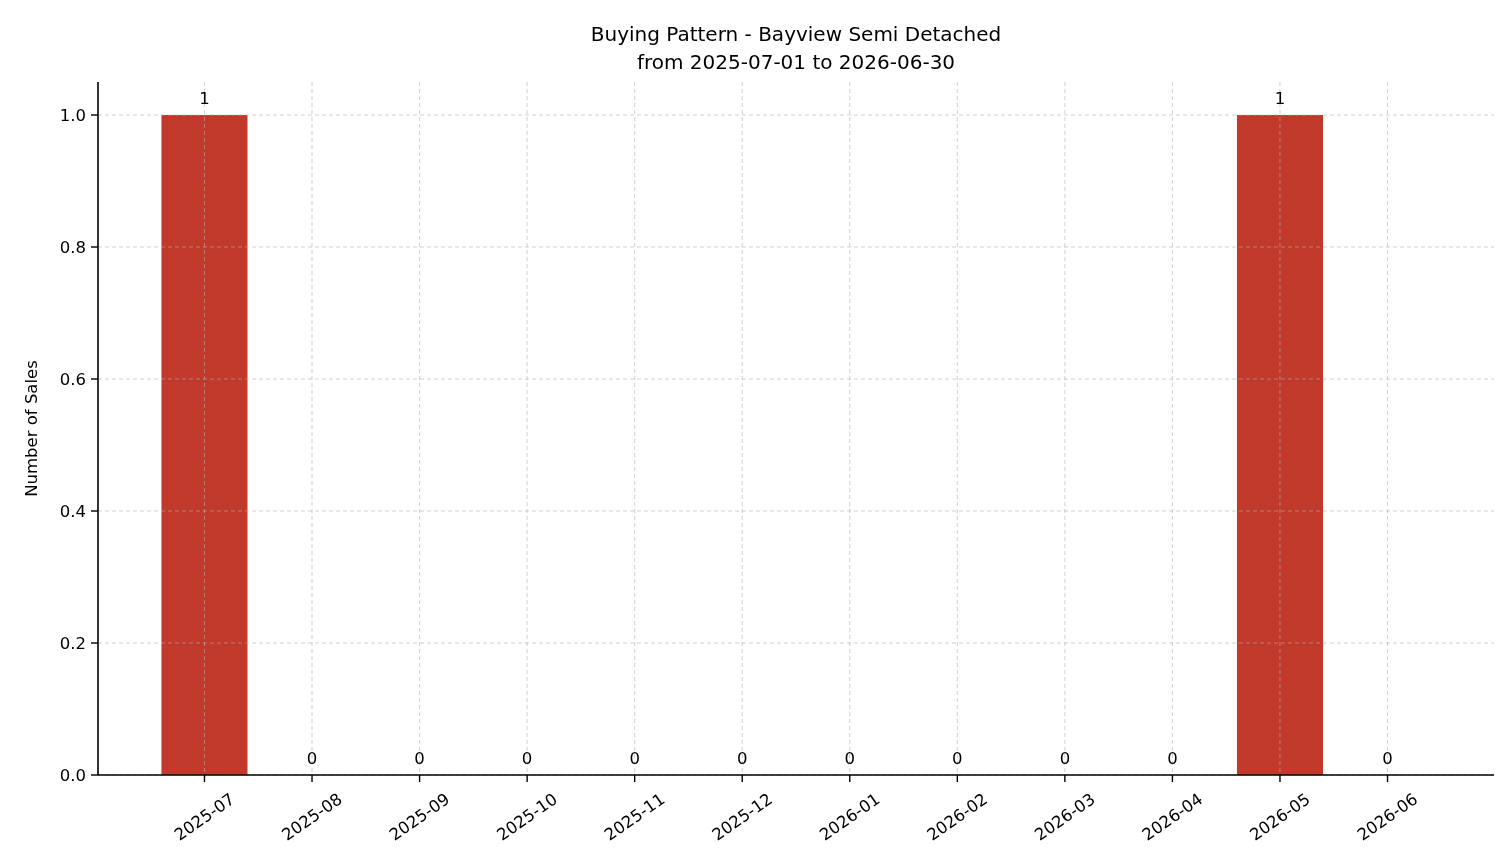 The image size is (1501, 863). Describe the element at coordinates (72, 247) in the screenshot. I see `y-tick-label: 0.8` at that location.